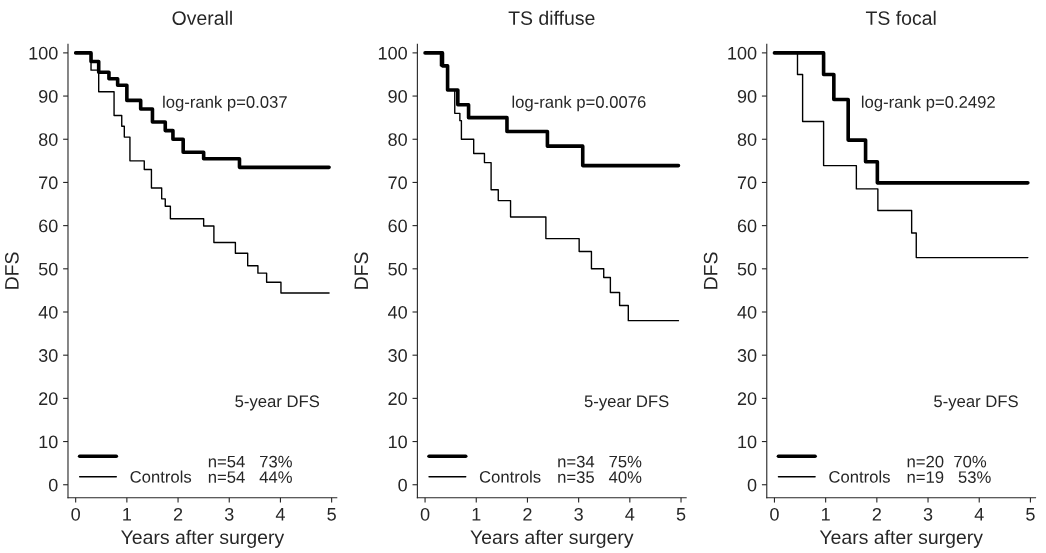 The height and width of the screenshot is (553, 1046). Describe the element at coordinates (928, 103) in the screenshot. I see `annotation: log-rank p=0.2492` at that location.